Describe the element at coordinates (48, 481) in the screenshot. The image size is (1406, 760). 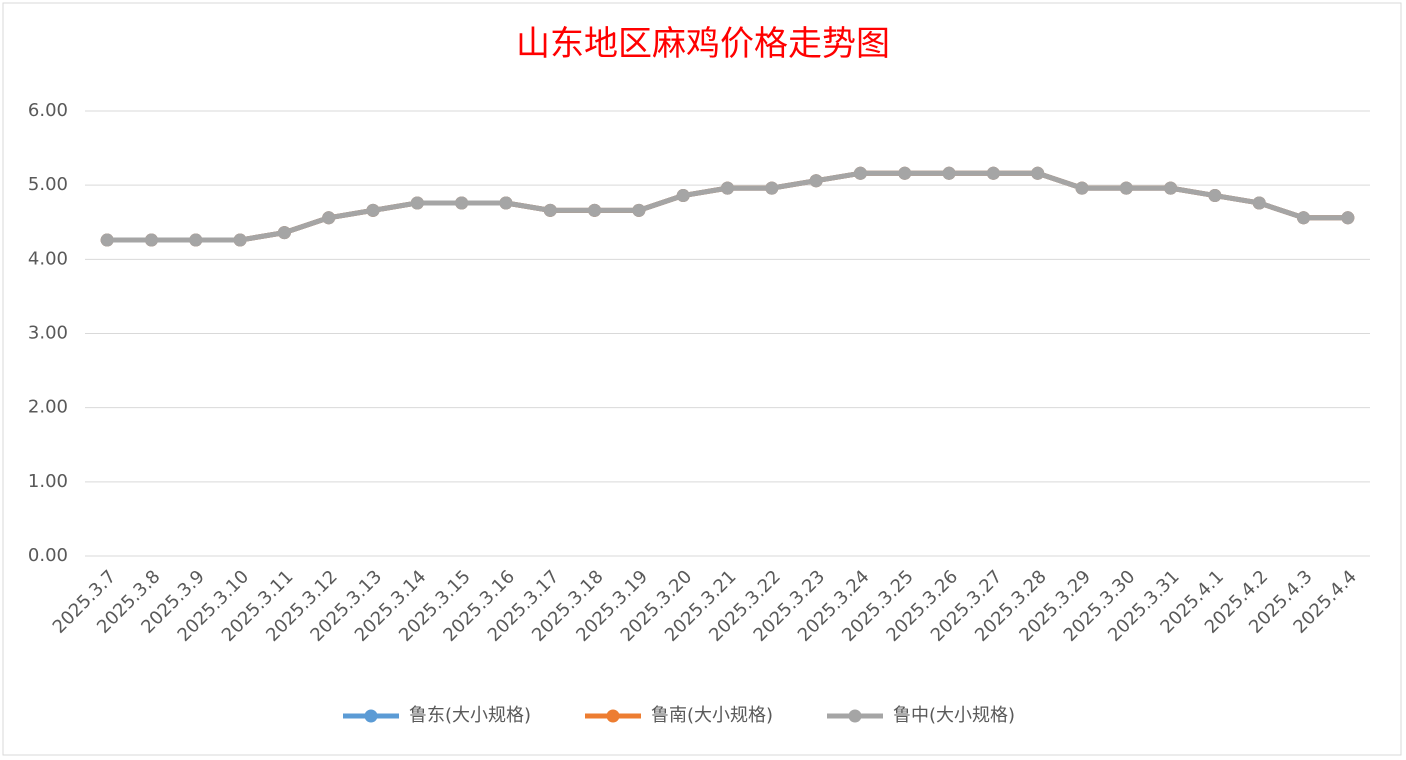
I see `y-tick-label: 1.00` at that location.